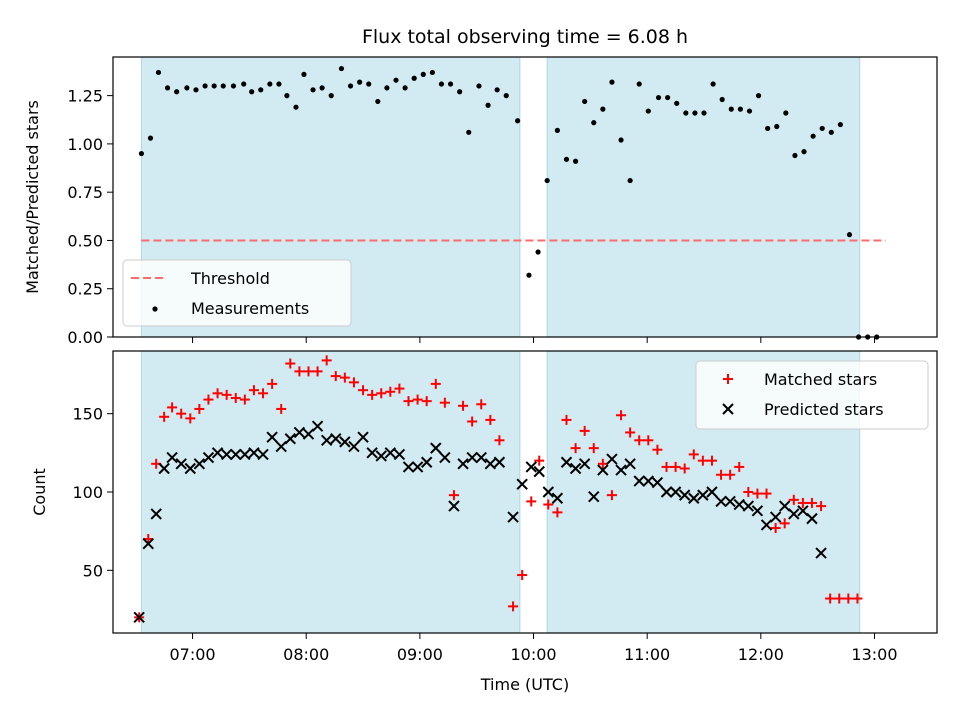 The image size is (960, 724). I want to click on legend-box, so click(812, 395).